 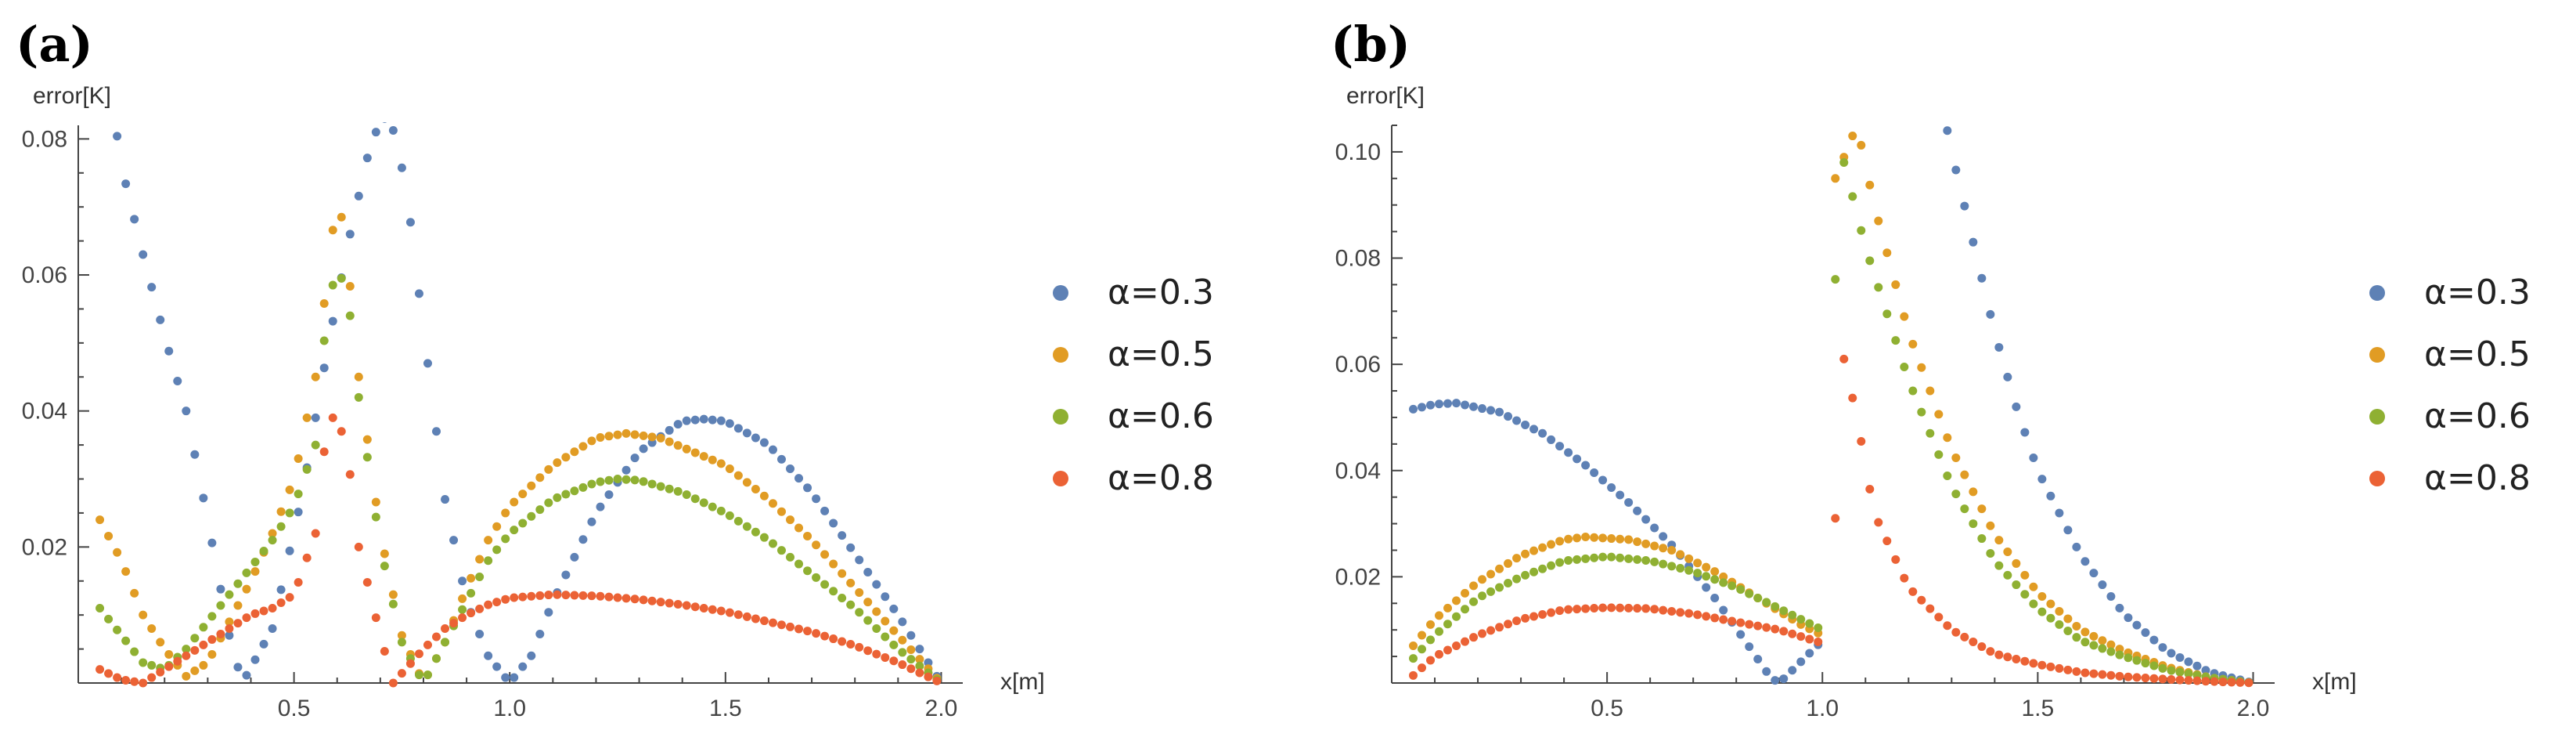 What do you see at coordinates (1358, 365) in the screenshot?
I see `panel-b-y-tick-label: 0.06` at bounding box center [1358, 365].